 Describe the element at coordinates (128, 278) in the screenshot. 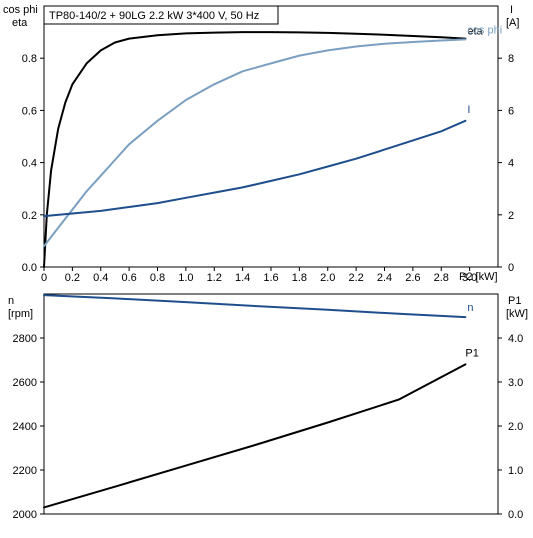

I see `x-tick-label-3: 0.6` at that location.